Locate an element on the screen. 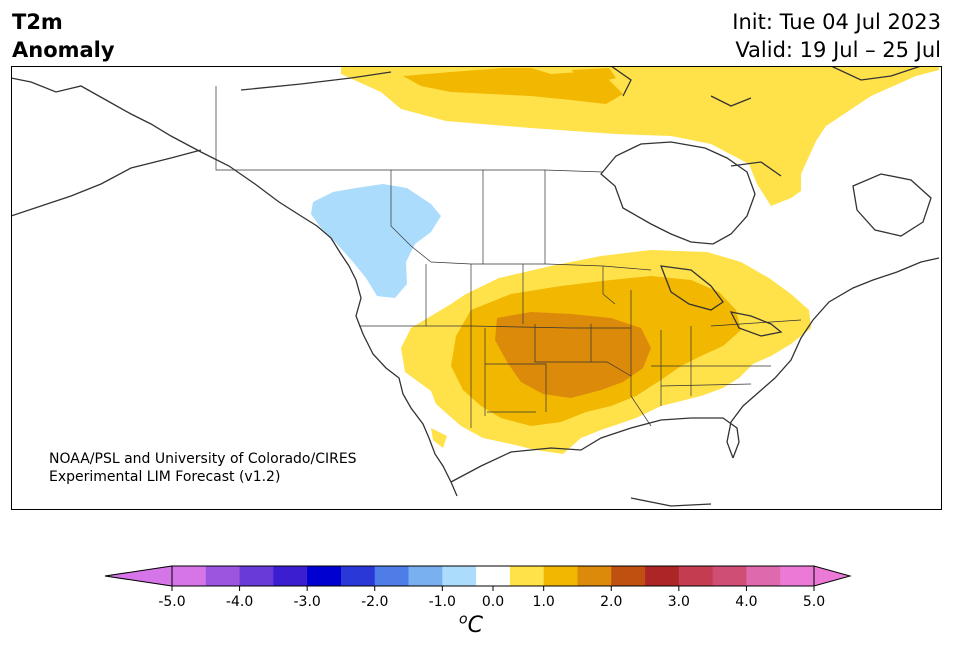  colorbar-tick-label: 1.0 is located at coordinates (544, 602).